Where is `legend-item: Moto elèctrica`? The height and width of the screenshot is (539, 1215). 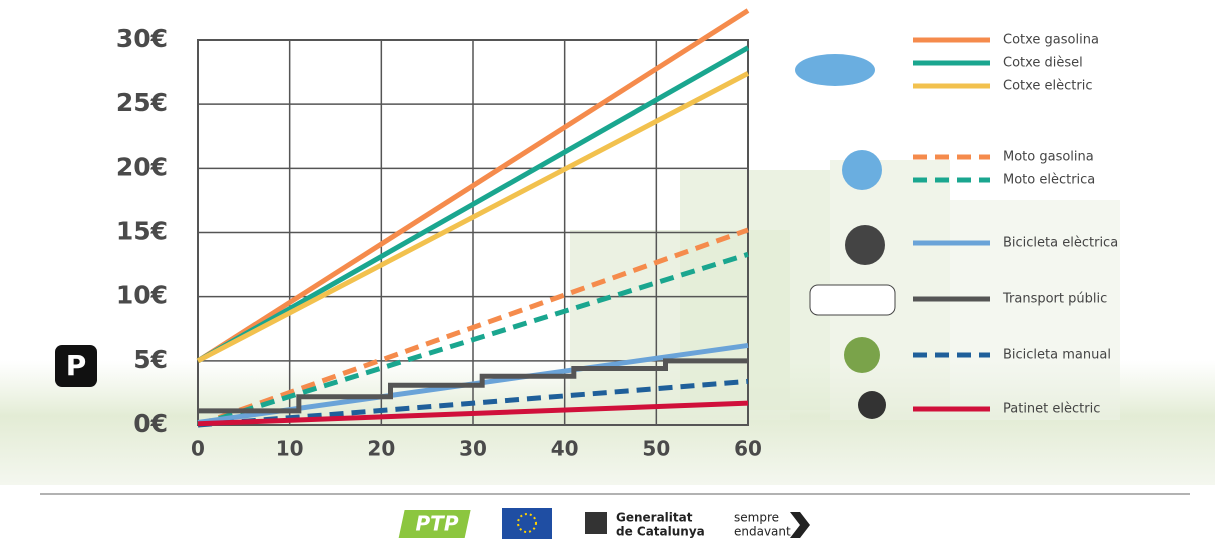 legend-item: Moto elèctrica is located at coordinates (1004, 180).